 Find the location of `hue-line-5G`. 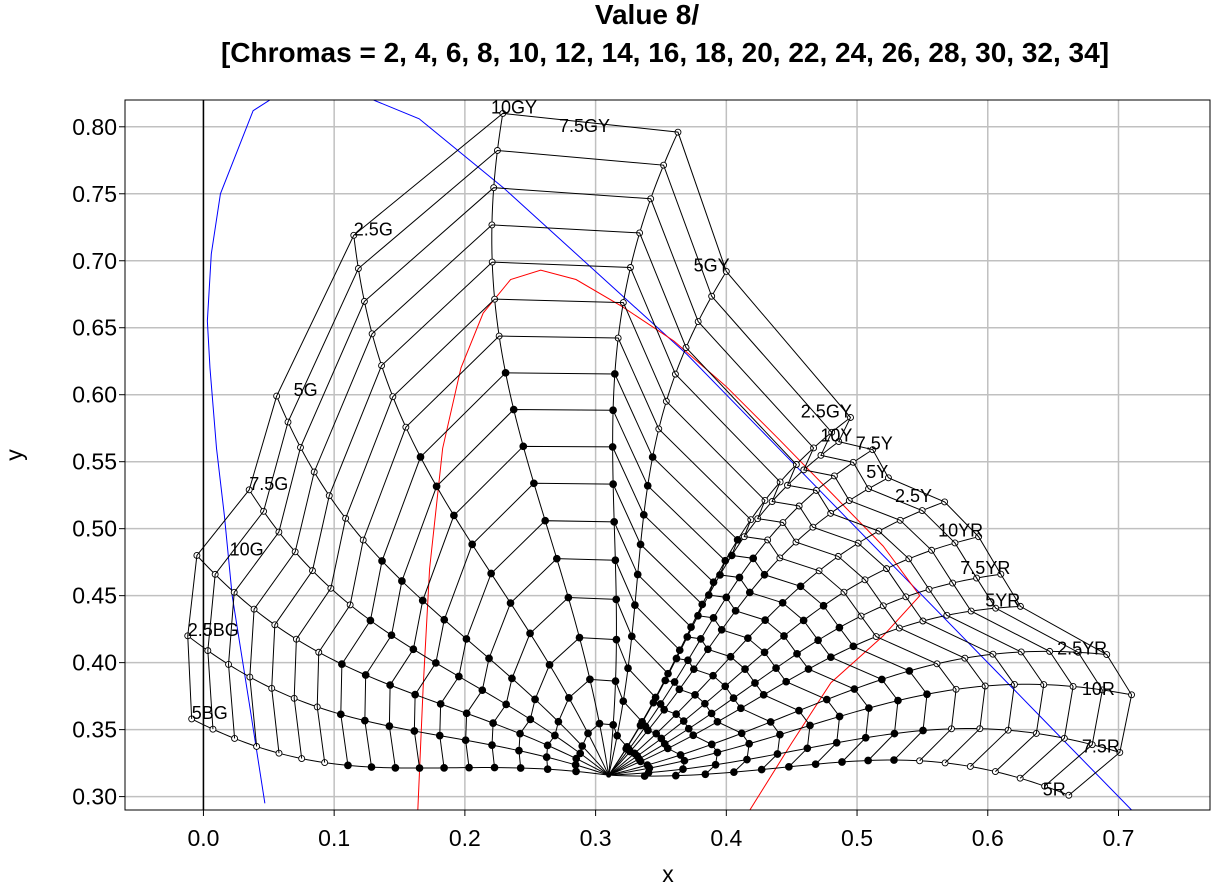

hue-line-5G is located at coordinates (443, 585).